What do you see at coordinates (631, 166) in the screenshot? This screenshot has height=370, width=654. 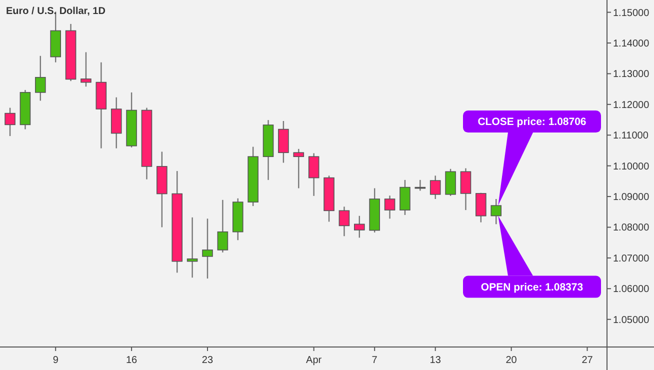 I see `y-tick-label: 1.10000` at bounding box center [631, 166].